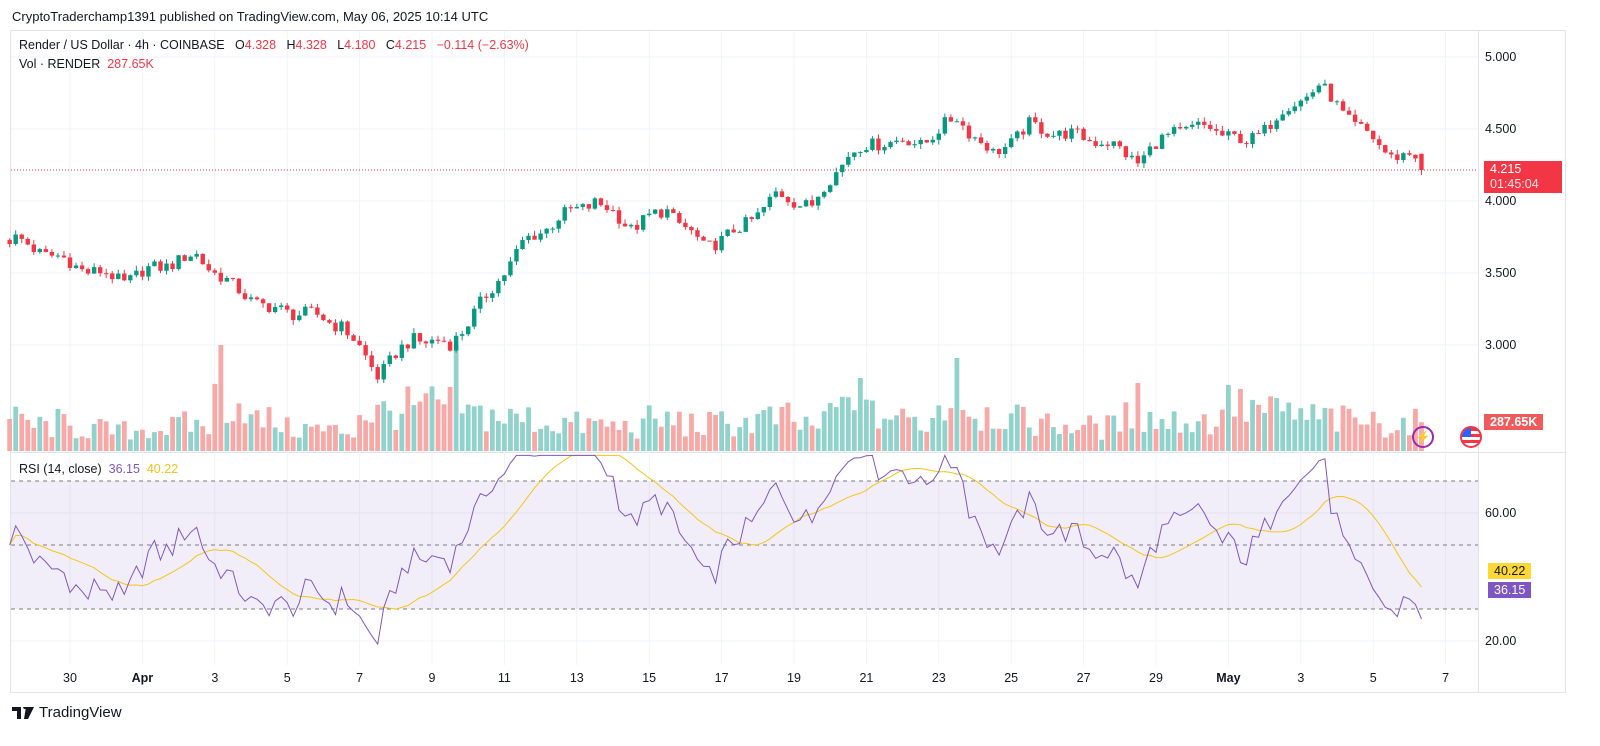  Describe the element at coordinates (143, 678) in the screenshot. I see `x-tick-label: Apr` at that location.